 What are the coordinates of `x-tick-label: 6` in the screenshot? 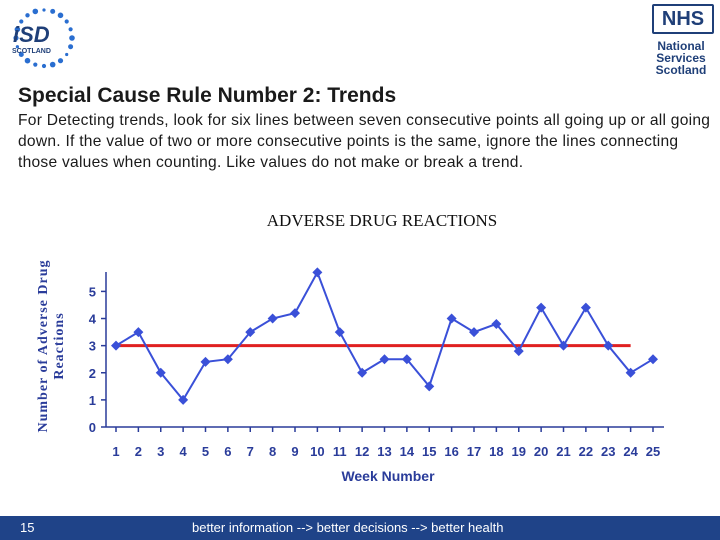 It's located at (227, 451).